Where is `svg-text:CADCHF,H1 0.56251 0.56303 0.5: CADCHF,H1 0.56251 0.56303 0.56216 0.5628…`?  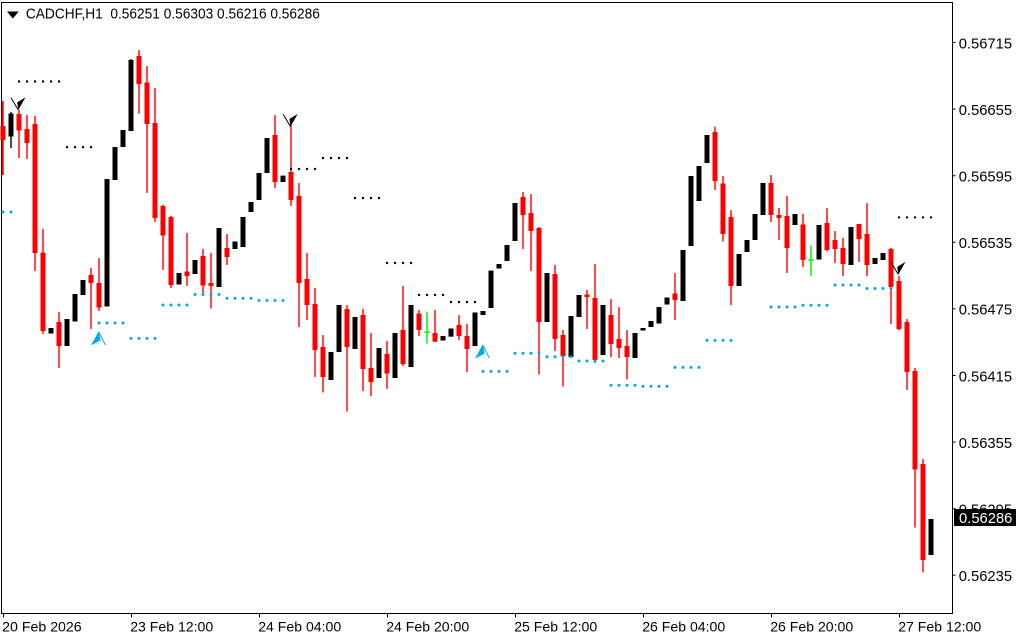 svg-text:CADCHF,H1 0.56251 0.56303 0.5: CADCHF,H1 0.56251 0.56303 0.56216 0.5628… is located at coordinates (173, 15).